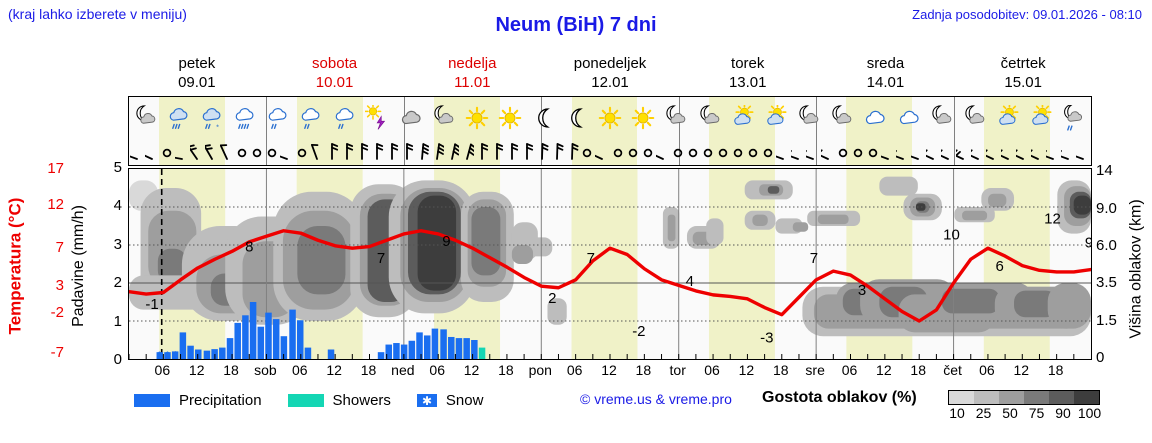 The image size is (1152, 443). Describe the element at coordinates (162, 370) in the screenshot. I see `x-tick-label-0: 06` at that location.